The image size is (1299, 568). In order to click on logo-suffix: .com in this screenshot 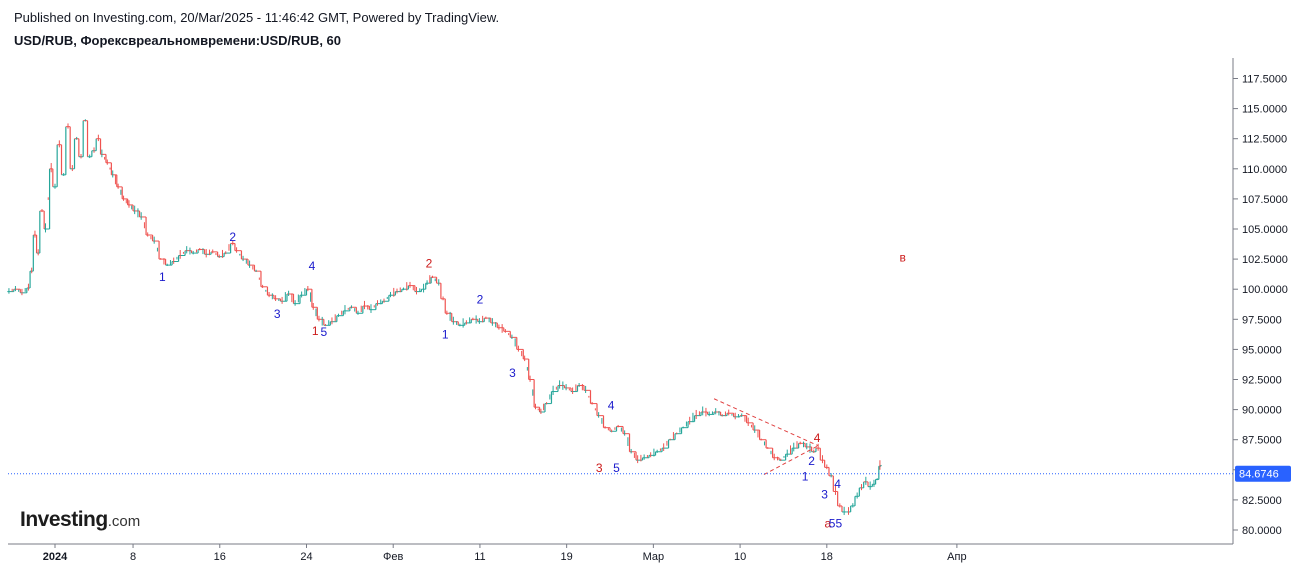, I will do `click(124, 521)`.